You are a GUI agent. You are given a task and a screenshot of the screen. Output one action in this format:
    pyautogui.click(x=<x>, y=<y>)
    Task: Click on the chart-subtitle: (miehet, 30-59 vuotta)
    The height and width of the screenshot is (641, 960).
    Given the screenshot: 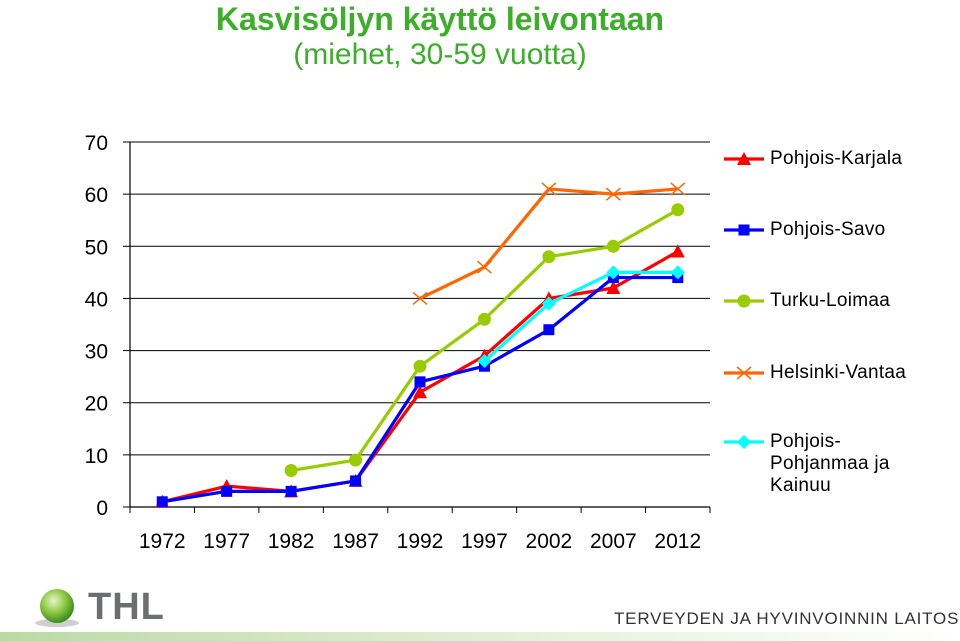 What is the action you would take?
    pyautogui.click(x=440, y=54)
    